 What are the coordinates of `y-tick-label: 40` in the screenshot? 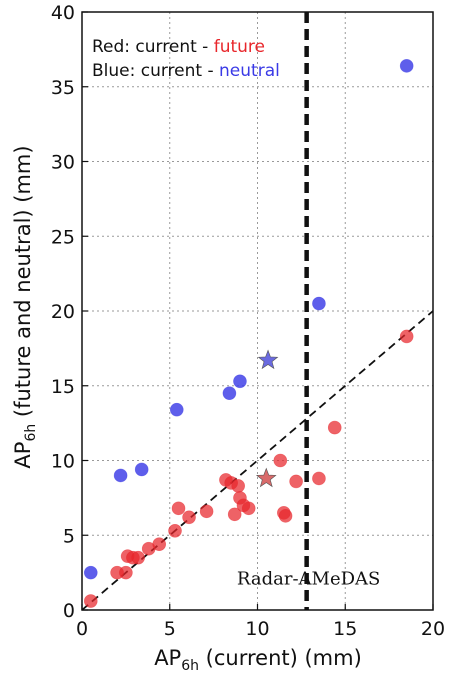 It's located at (63, 13).